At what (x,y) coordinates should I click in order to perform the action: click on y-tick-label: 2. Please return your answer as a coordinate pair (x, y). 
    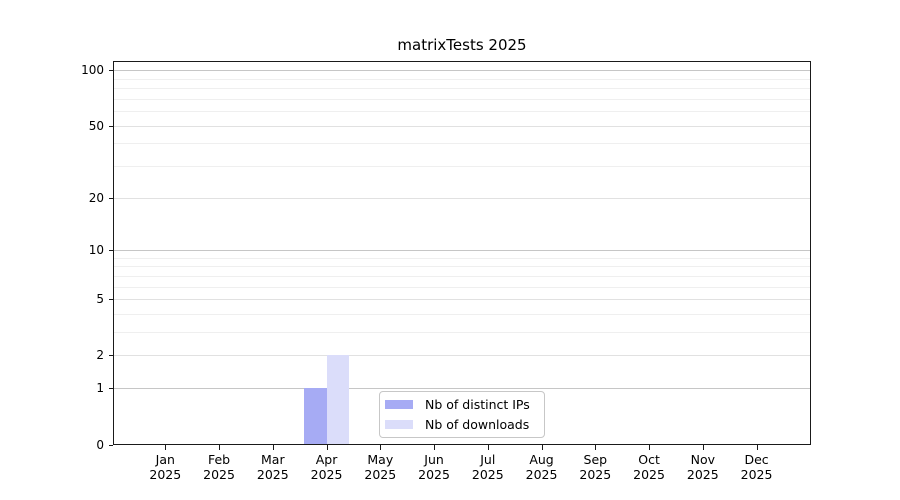
    Looking at the image, I should click on (100, 355).